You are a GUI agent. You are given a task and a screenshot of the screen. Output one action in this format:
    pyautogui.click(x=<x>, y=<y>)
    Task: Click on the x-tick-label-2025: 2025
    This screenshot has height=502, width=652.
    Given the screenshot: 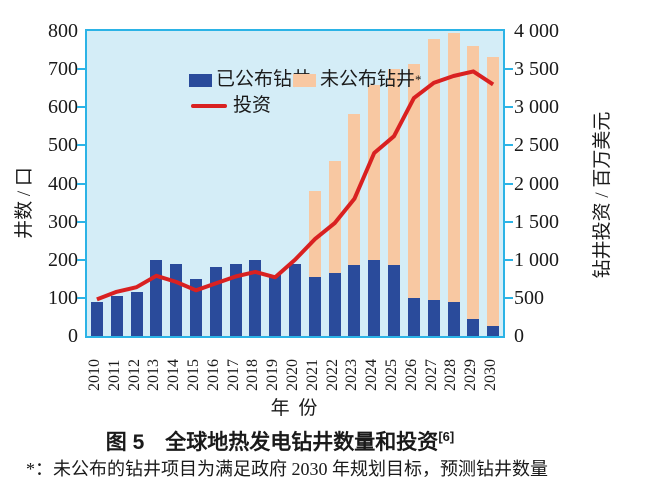 What is the action you would take?
    pyautogui.click(x=391, y=375)
    